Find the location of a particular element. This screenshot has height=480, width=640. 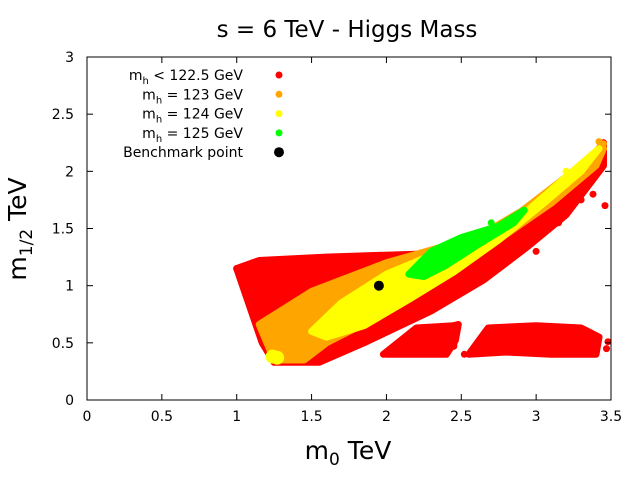

y-axis-label-sub: 1/2 is located at coordinates (27, 242).